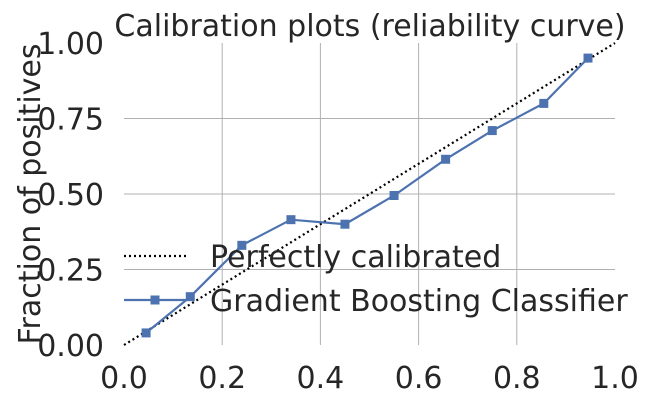  Describe the element at coordinates (70, 271) in the screenshot. I see `y-tick-label: 0.25` at that location.